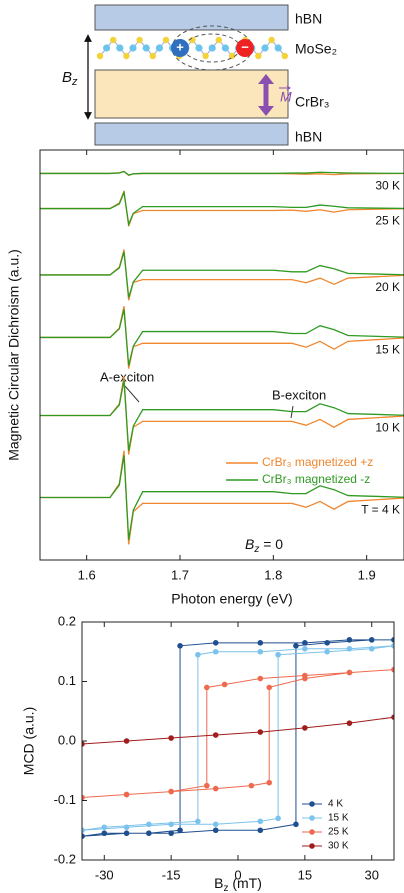 Image resolution: width=404 pixels, height=893 pixels. Describe the element at coordinates (171, 874) in the screenshot. I see `x-tick-label: -15` at that location.